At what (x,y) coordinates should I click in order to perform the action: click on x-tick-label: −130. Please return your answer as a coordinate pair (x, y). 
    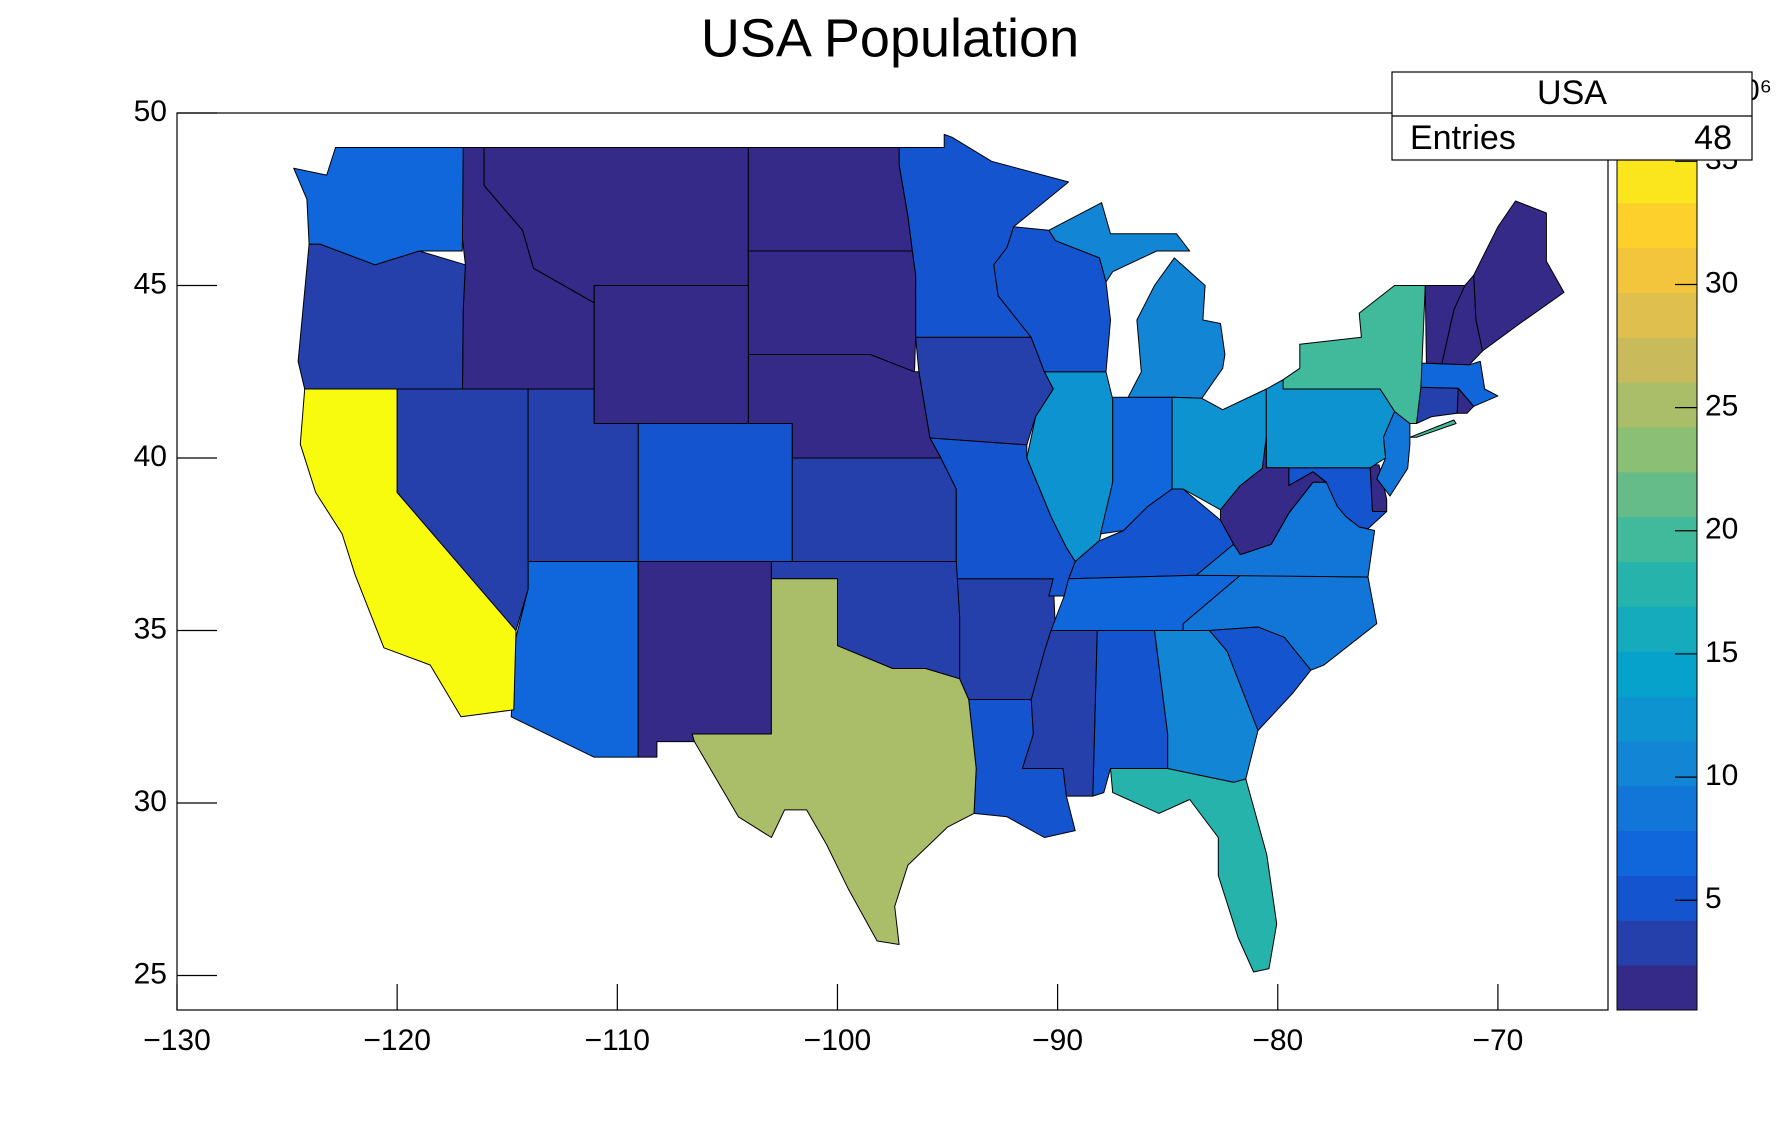
    Looking at the image, I should click on (177, 1040).